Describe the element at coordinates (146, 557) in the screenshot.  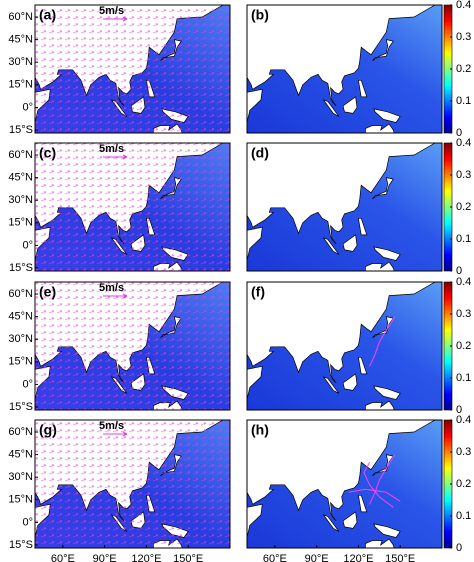
I see `lon-label: 120°E` at that location.